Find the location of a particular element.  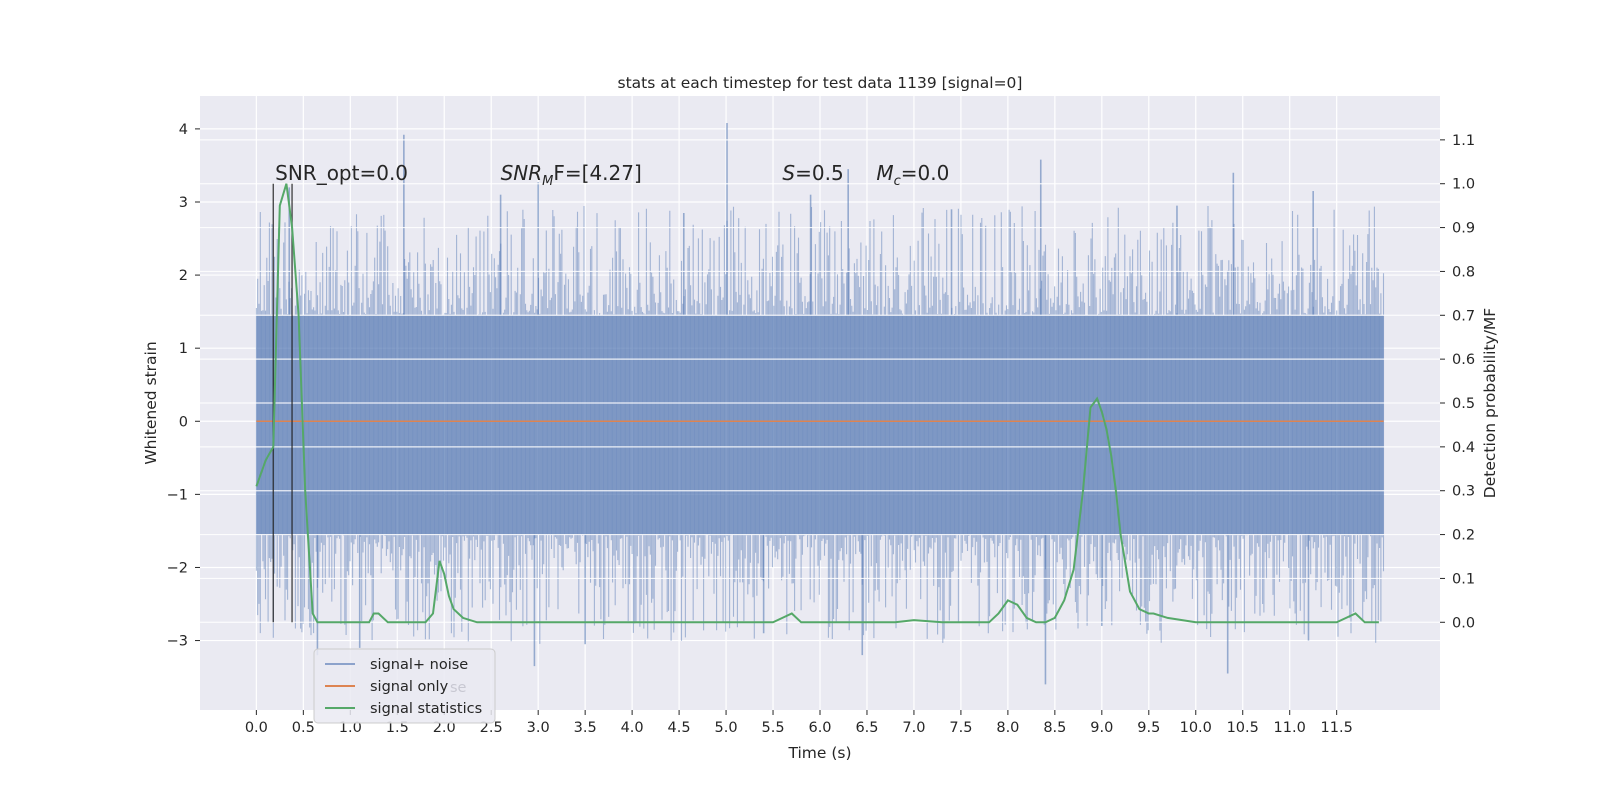

x-axis-label: Time (s) is located at coordinates (819, 753).